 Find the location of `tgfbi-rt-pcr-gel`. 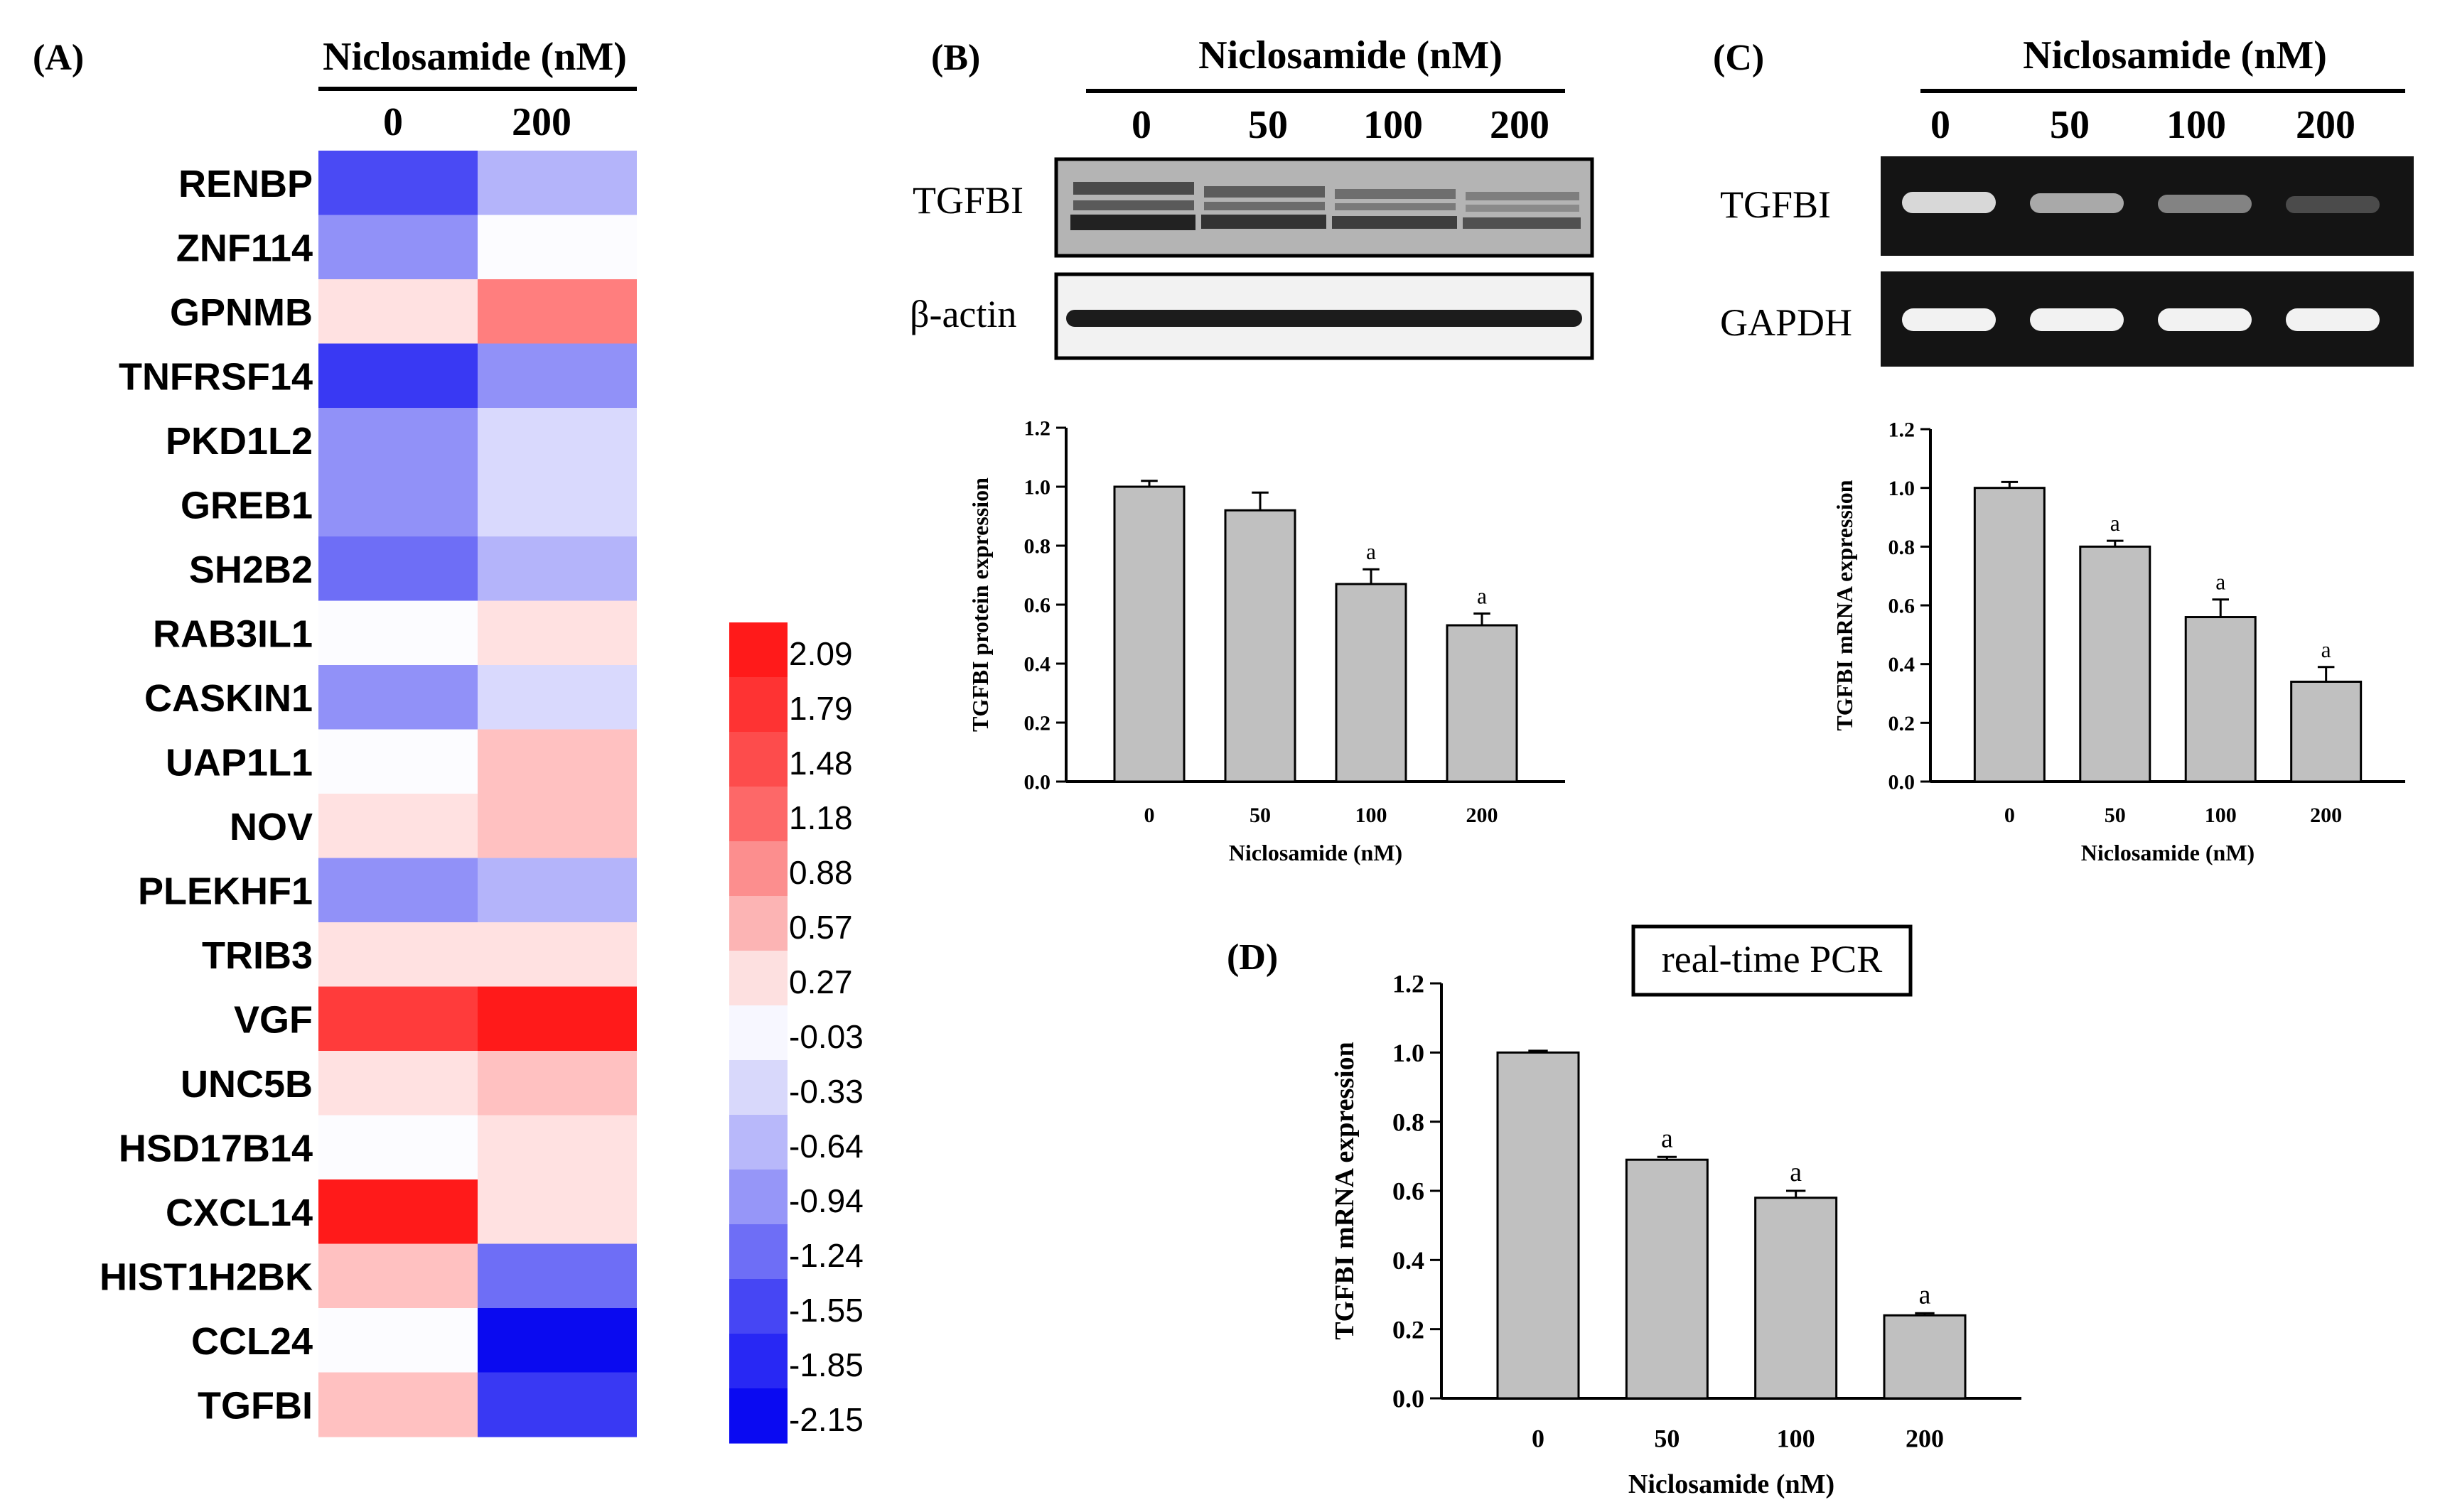

tgfbi-rt-pcr-gel is located at coordinates (2147, 206).